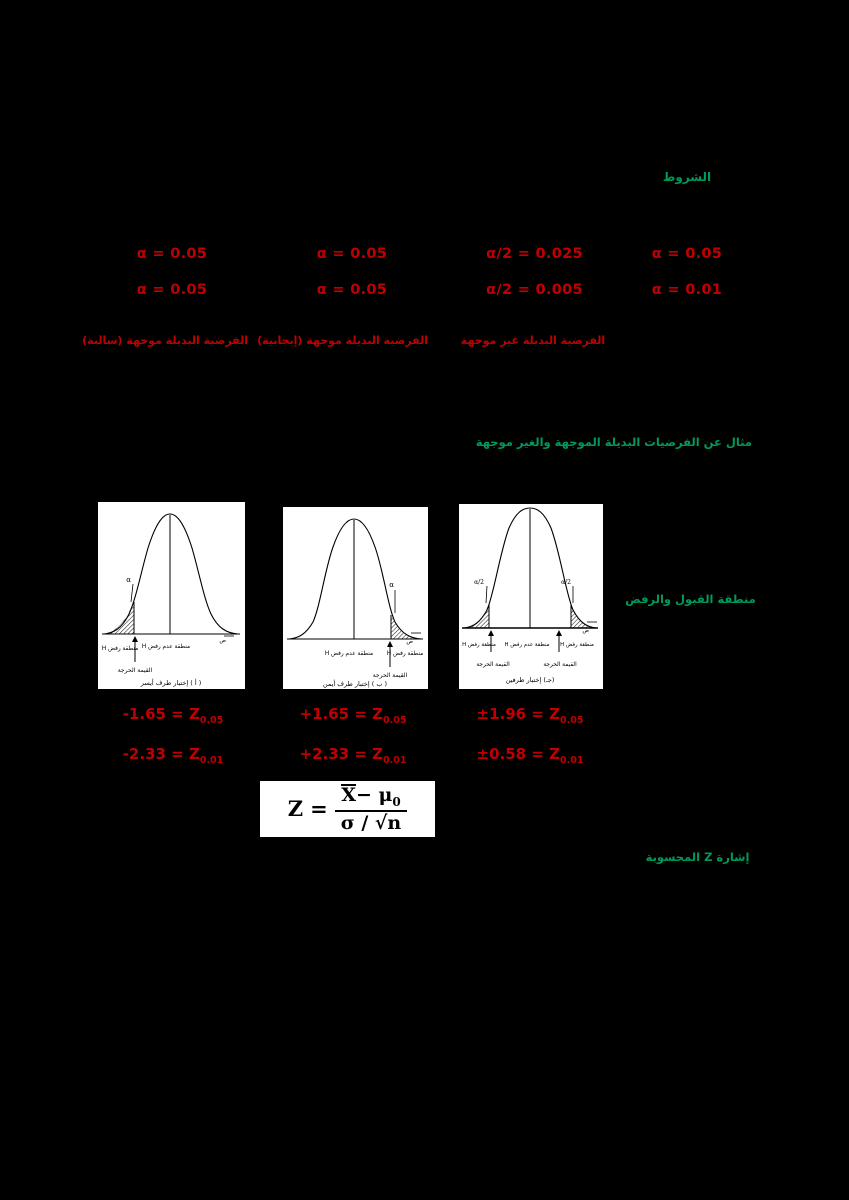  Describe the element at coordinates (165, 340) in the screenshot. I see `hypothesis-label-negative: الفرضية البديلة موجهة (سالبة)` at that location.